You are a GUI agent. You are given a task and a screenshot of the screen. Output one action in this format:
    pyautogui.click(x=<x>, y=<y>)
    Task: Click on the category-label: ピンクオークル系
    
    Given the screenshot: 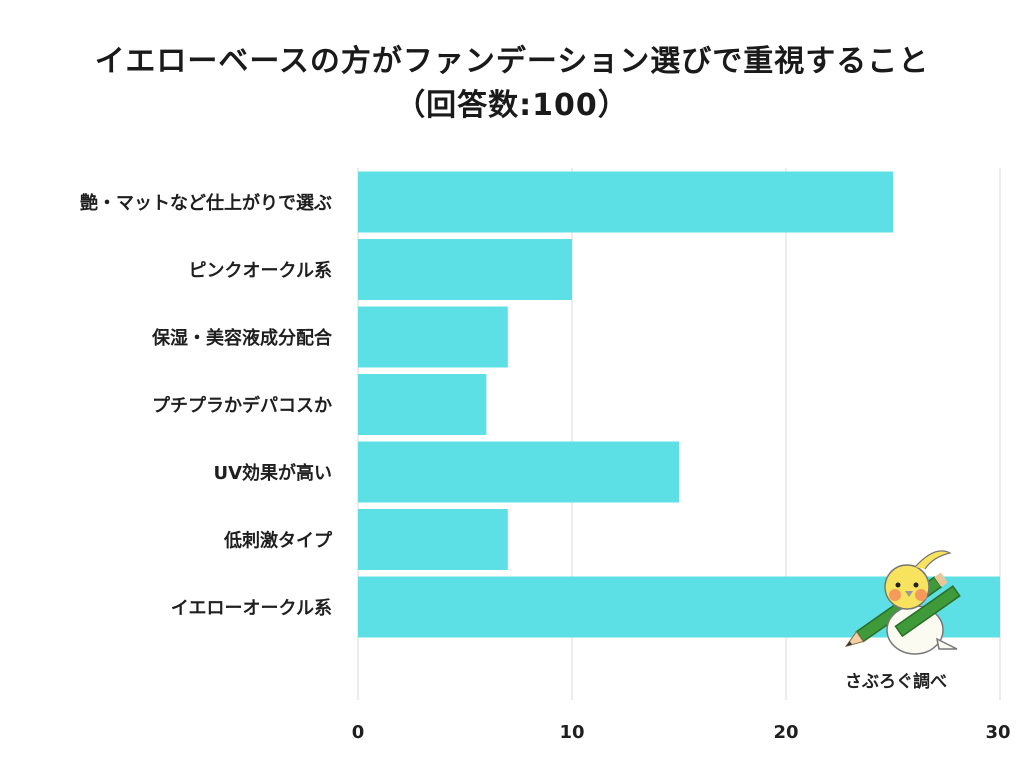 What is the action you would take?
    pyautogui.click(x=260, y=271)
    